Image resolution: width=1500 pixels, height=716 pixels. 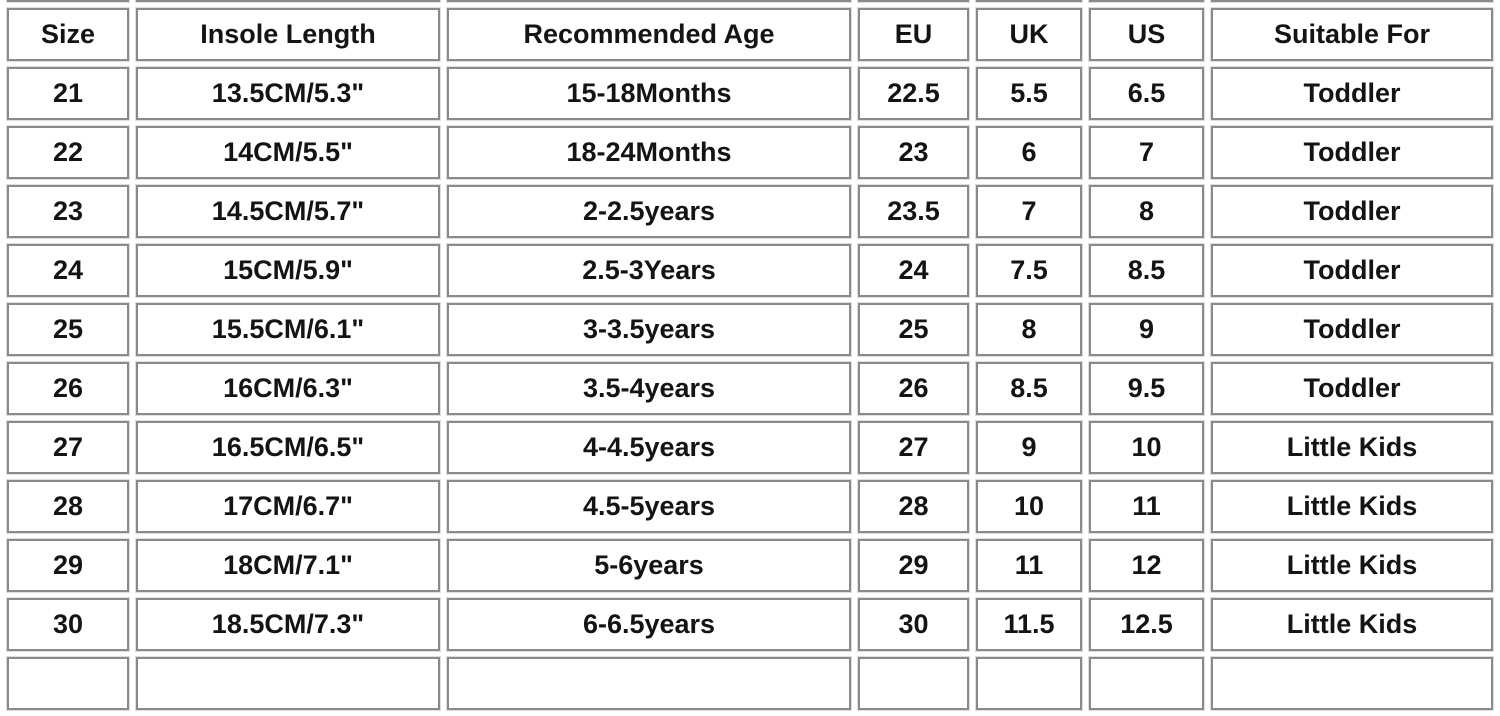 What do you see at coordinates (649, 34) in the screenshot?
I see `header-cell-recommended-age: Recommended Age` at bounding box center [649, 34].